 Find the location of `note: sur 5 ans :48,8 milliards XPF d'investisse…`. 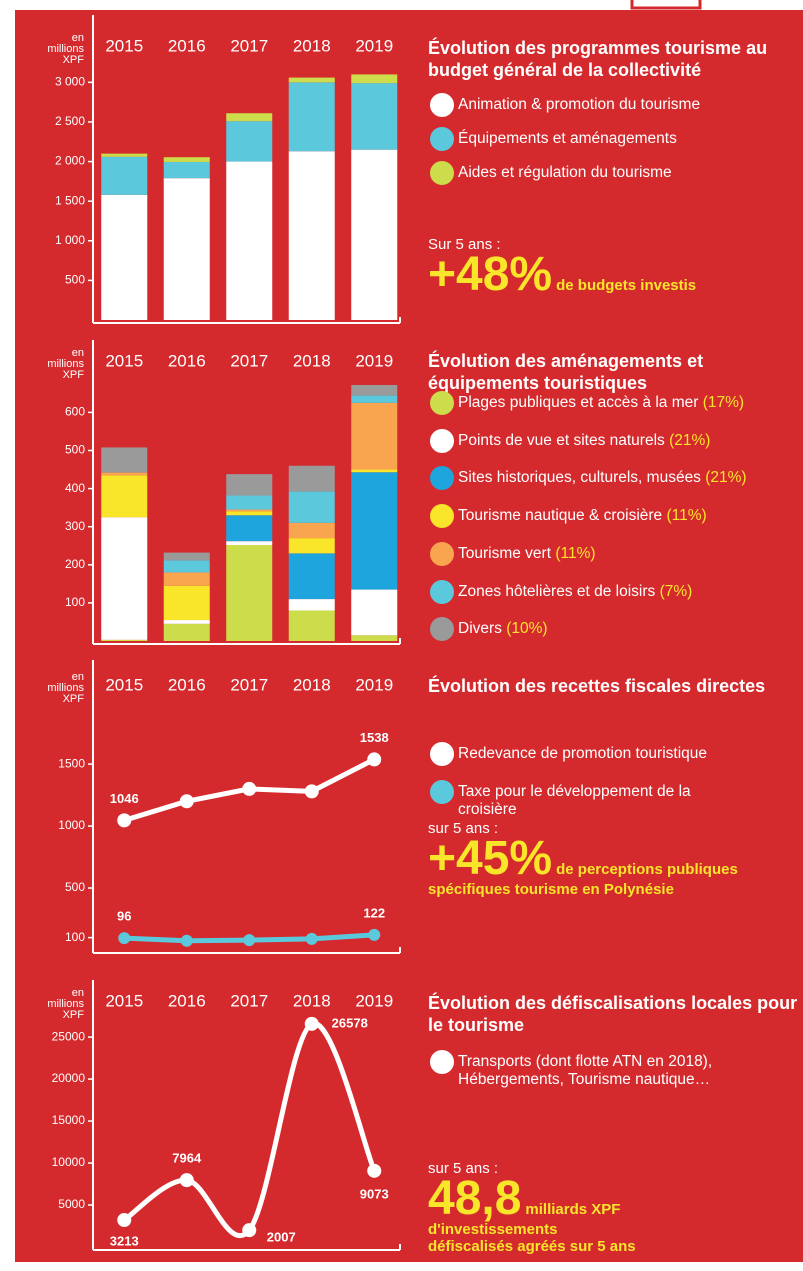

note: sur 5 ans :48,8 milliards XPF d'investisse… is located at coordinates (613, 1207).